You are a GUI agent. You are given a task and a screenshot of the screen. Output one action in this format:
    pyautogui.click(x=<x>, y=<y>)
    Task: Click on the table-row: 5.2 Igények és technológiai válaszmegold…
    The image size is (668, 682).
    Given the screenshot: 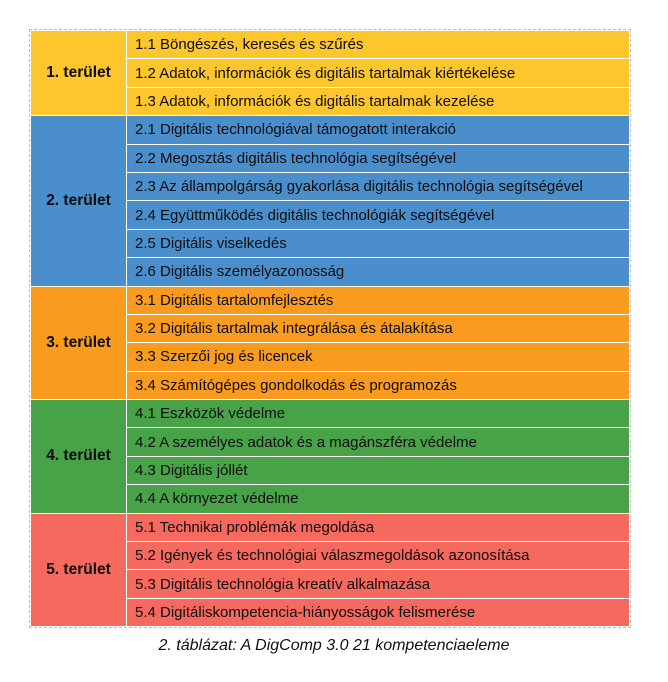 What is the action you would take?
    pyautogui.click(x=330, y=556)
    